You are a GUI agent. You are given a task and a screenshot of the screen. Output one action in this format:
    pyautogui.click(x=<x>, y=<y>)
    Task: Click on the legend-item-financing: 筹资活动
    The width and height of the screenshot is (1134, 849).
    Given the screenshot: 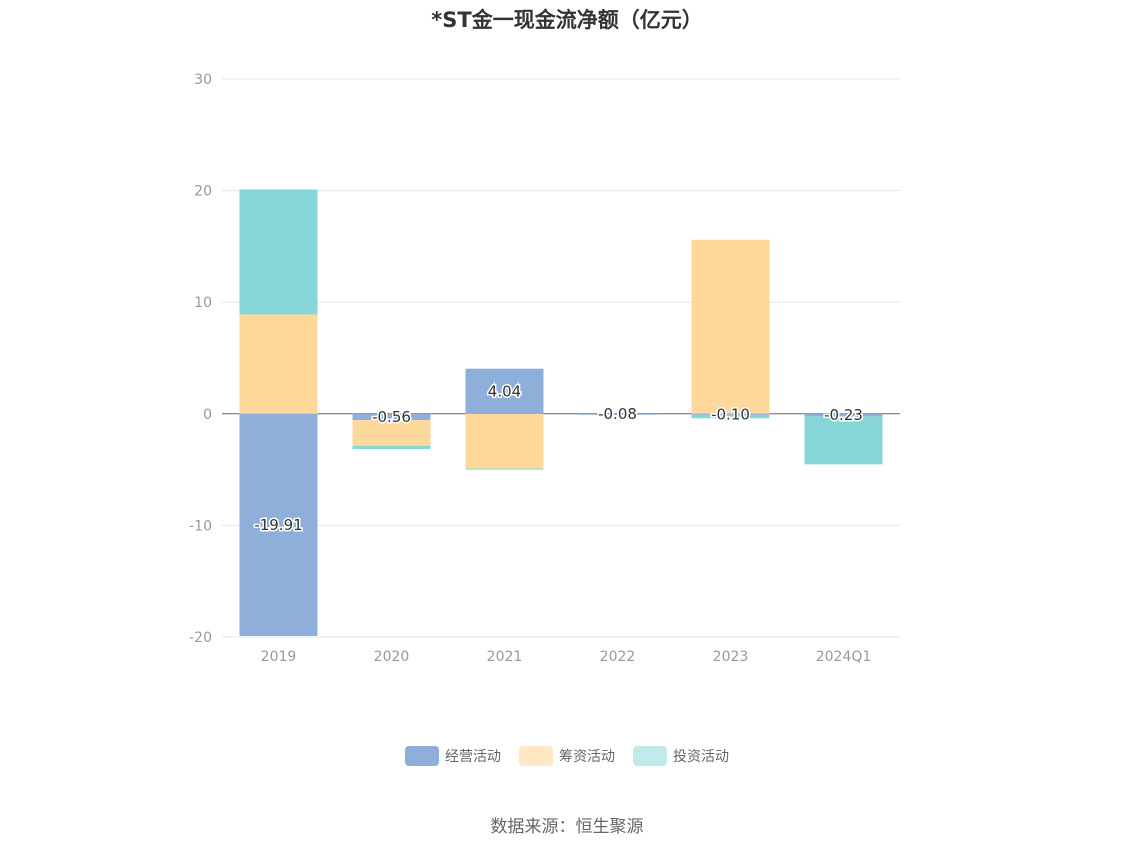 What is the action you would take?
    pyautogui.click(x=567, y=756)
    